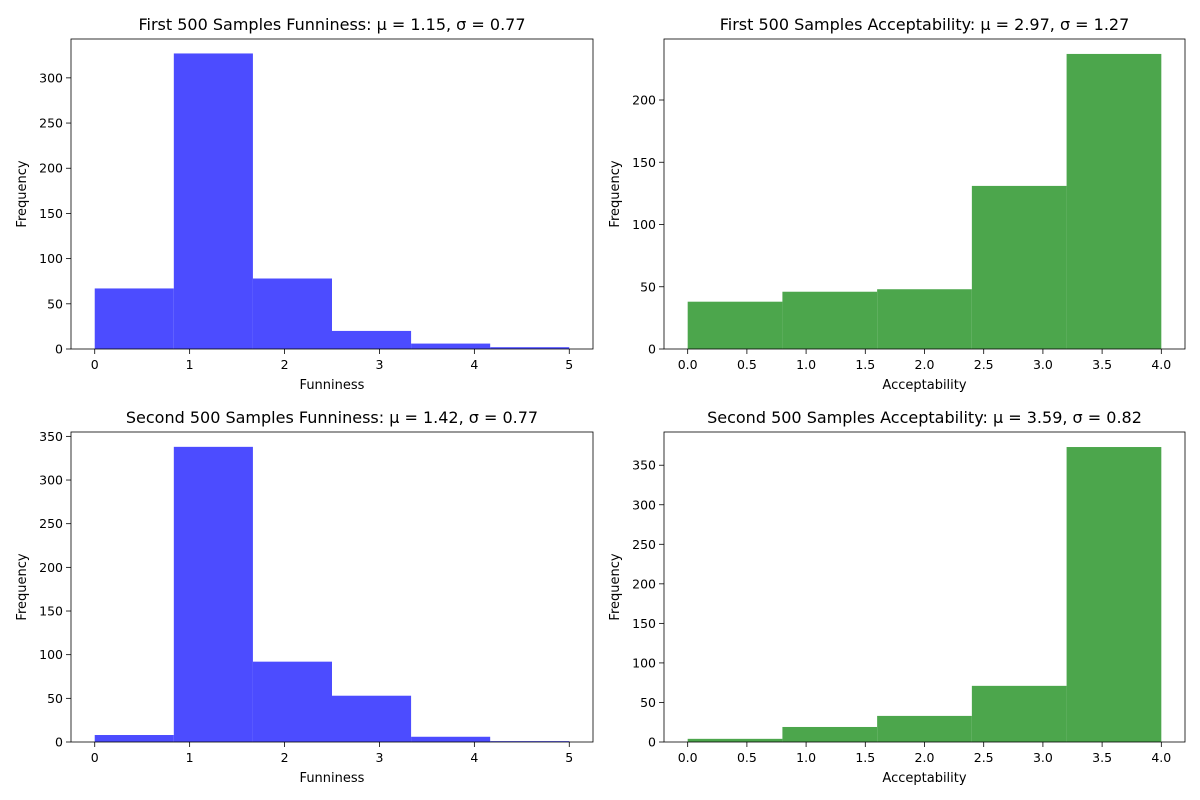  What do you see at coordinates (285, 364) in the screenshot?
I see `x-tick-label: 2` at bounding box center [285, 364].